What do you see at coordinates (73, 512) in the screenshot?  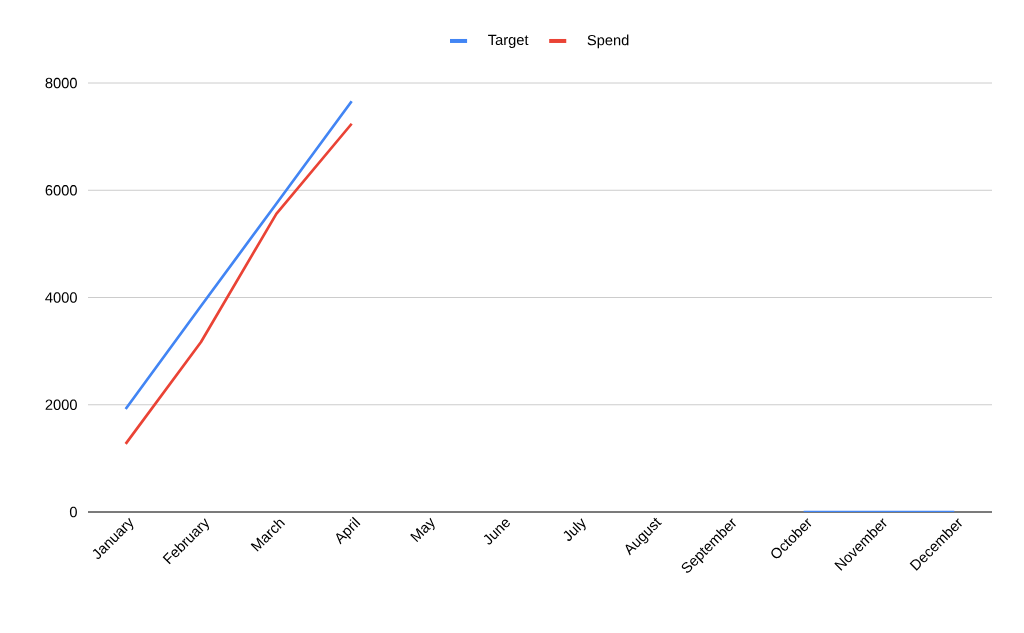 I see `y-tick-label: 0` at bounding box center [73, 512].